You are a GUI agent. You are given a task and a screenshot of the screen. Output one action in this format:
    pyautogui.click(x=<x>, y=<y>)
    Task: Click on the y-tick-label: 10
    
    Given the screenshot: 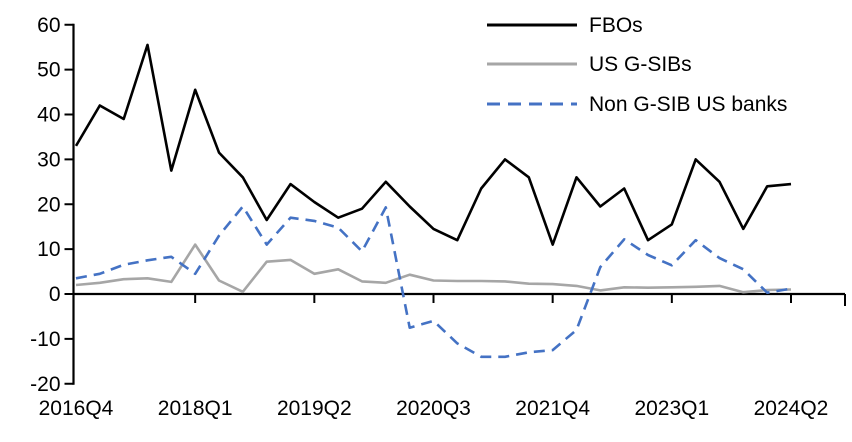 What is the action you would take?
    pyautogui.click(x=48, y=249)
    